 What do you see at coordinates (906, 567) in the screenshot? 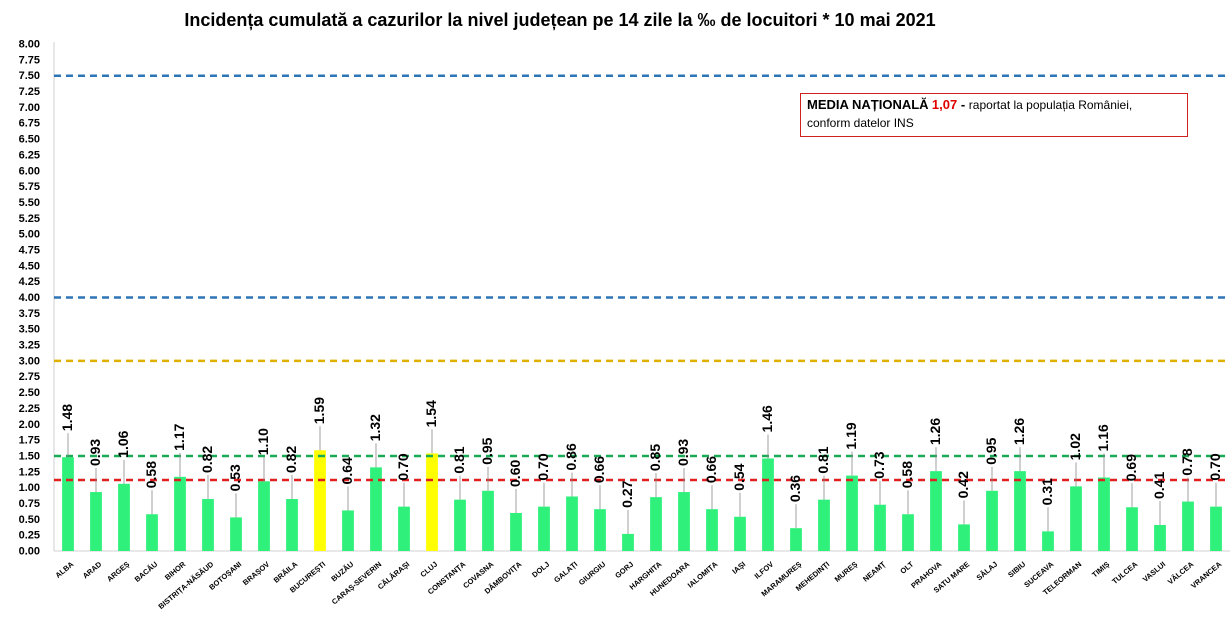
I see `category-label: OLT` at bounding box center [906, 567].